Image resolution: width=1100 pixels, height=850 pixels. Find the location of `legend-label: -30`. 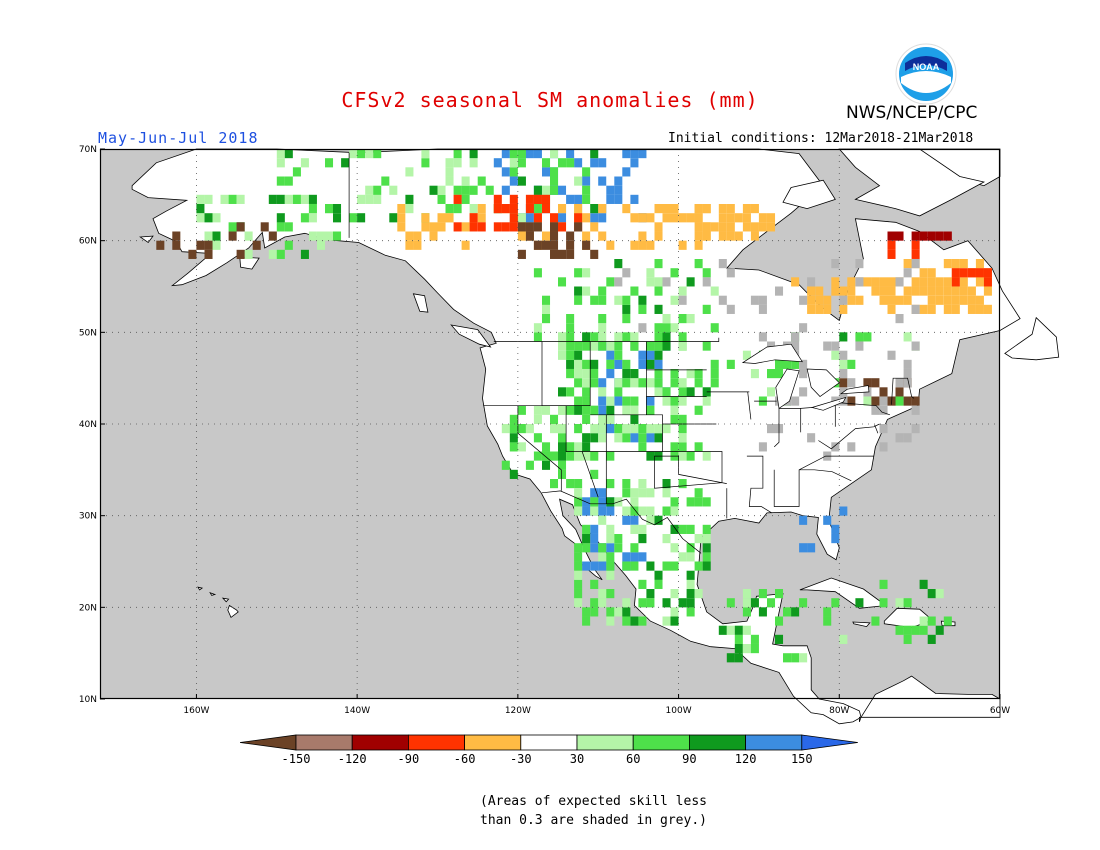

legend-label: -30 is located at coordinates (521, 759).